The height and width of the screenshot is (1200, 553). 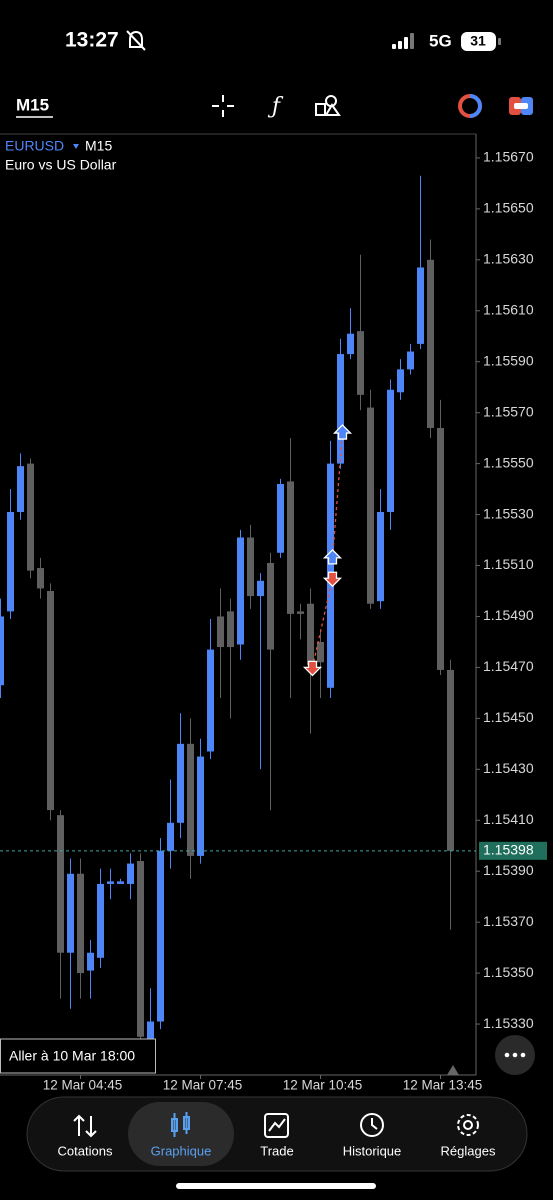 What do you see at coordinates (443, 1085) in the screenshot?
I see `x-tick-label: 12 Mar 13:45` at bounding box center [443, 1085].